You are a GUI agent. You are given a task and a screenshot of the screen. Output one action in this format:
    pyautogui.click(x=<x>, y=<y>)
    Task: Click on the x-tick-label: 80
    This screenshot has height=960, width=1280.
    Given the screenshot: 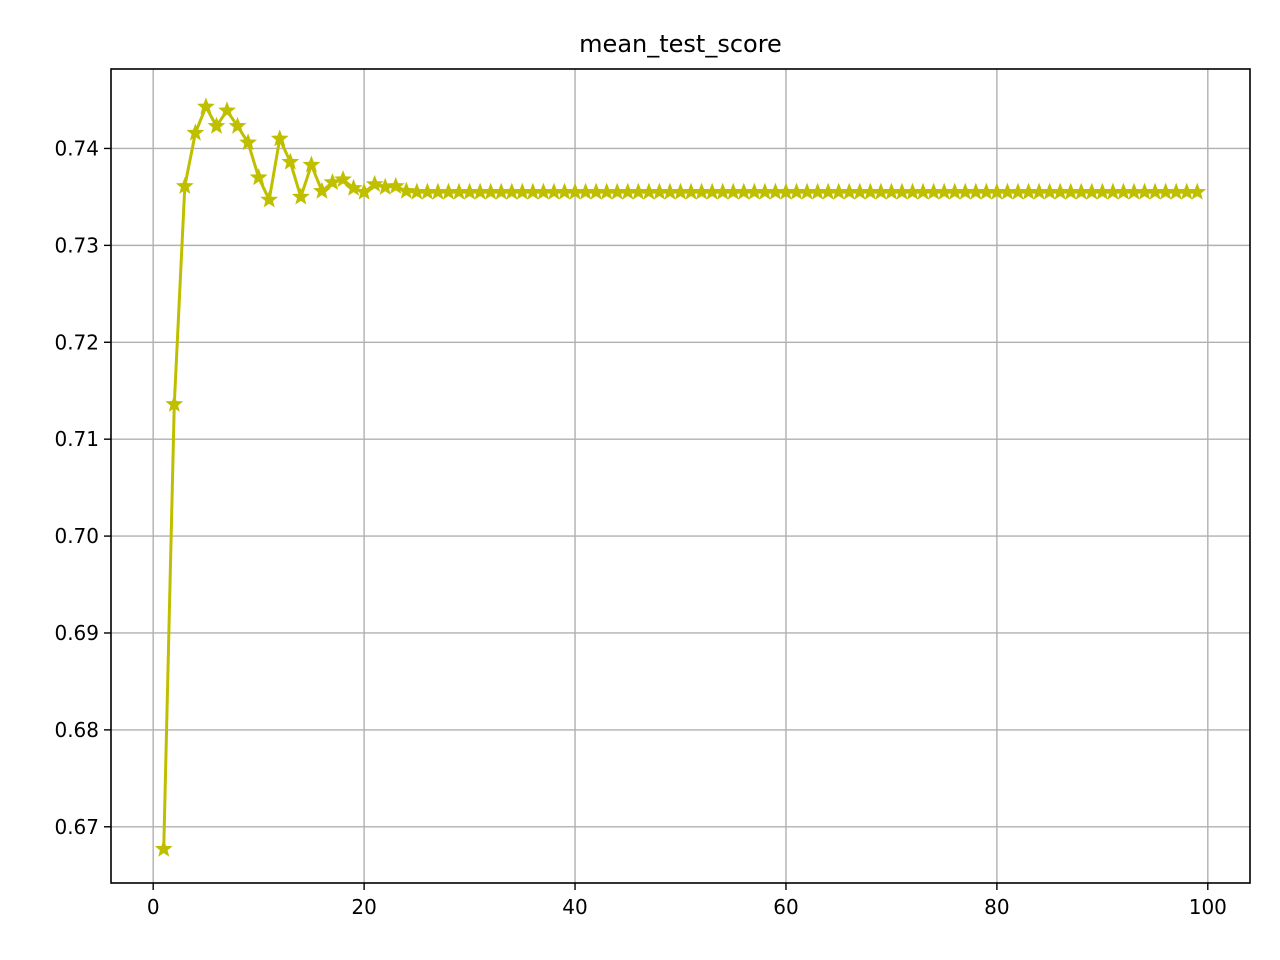 What is the action you would take?
    pyautogui.click(x=996, y=907)
    